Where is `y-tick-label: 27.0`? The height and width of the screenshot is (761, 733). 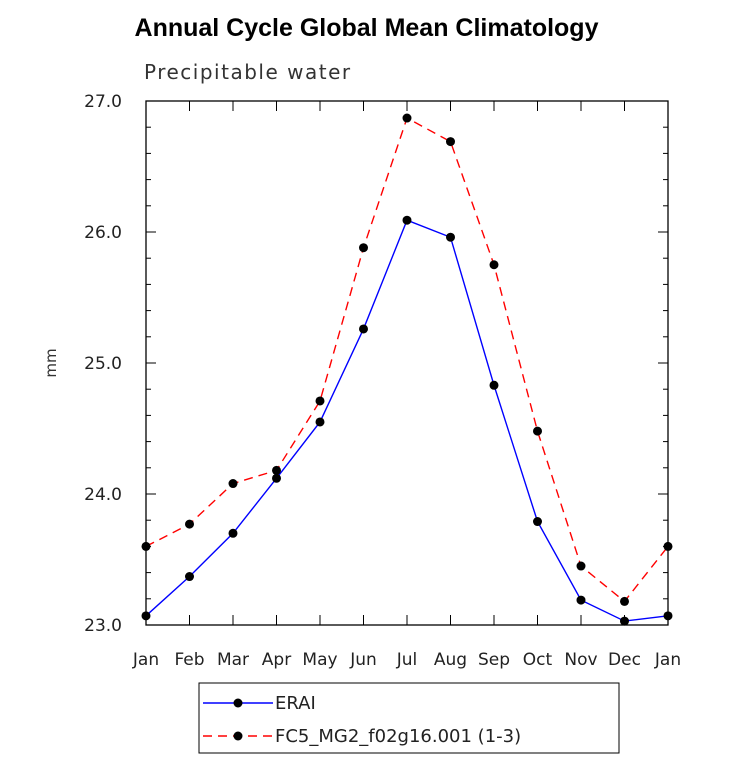 y-tick-label: 27.0 is located at coordinates (103, 102).